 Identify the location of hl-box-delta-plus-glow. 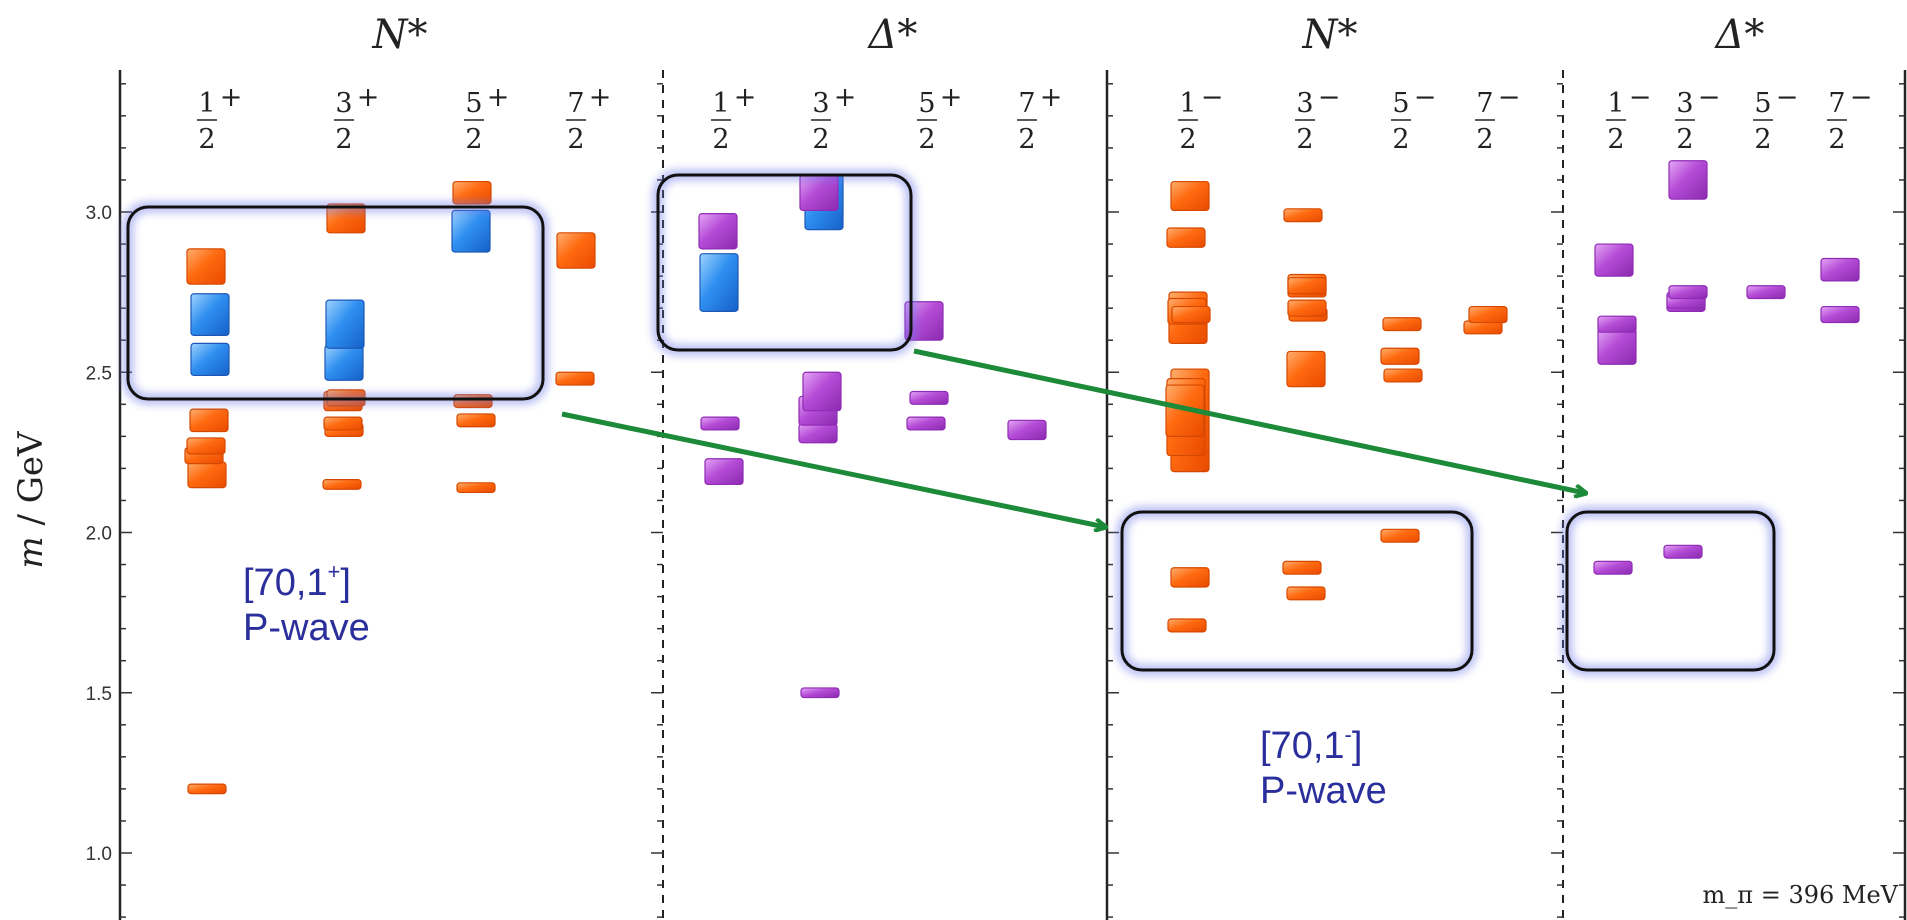
(784, 262).